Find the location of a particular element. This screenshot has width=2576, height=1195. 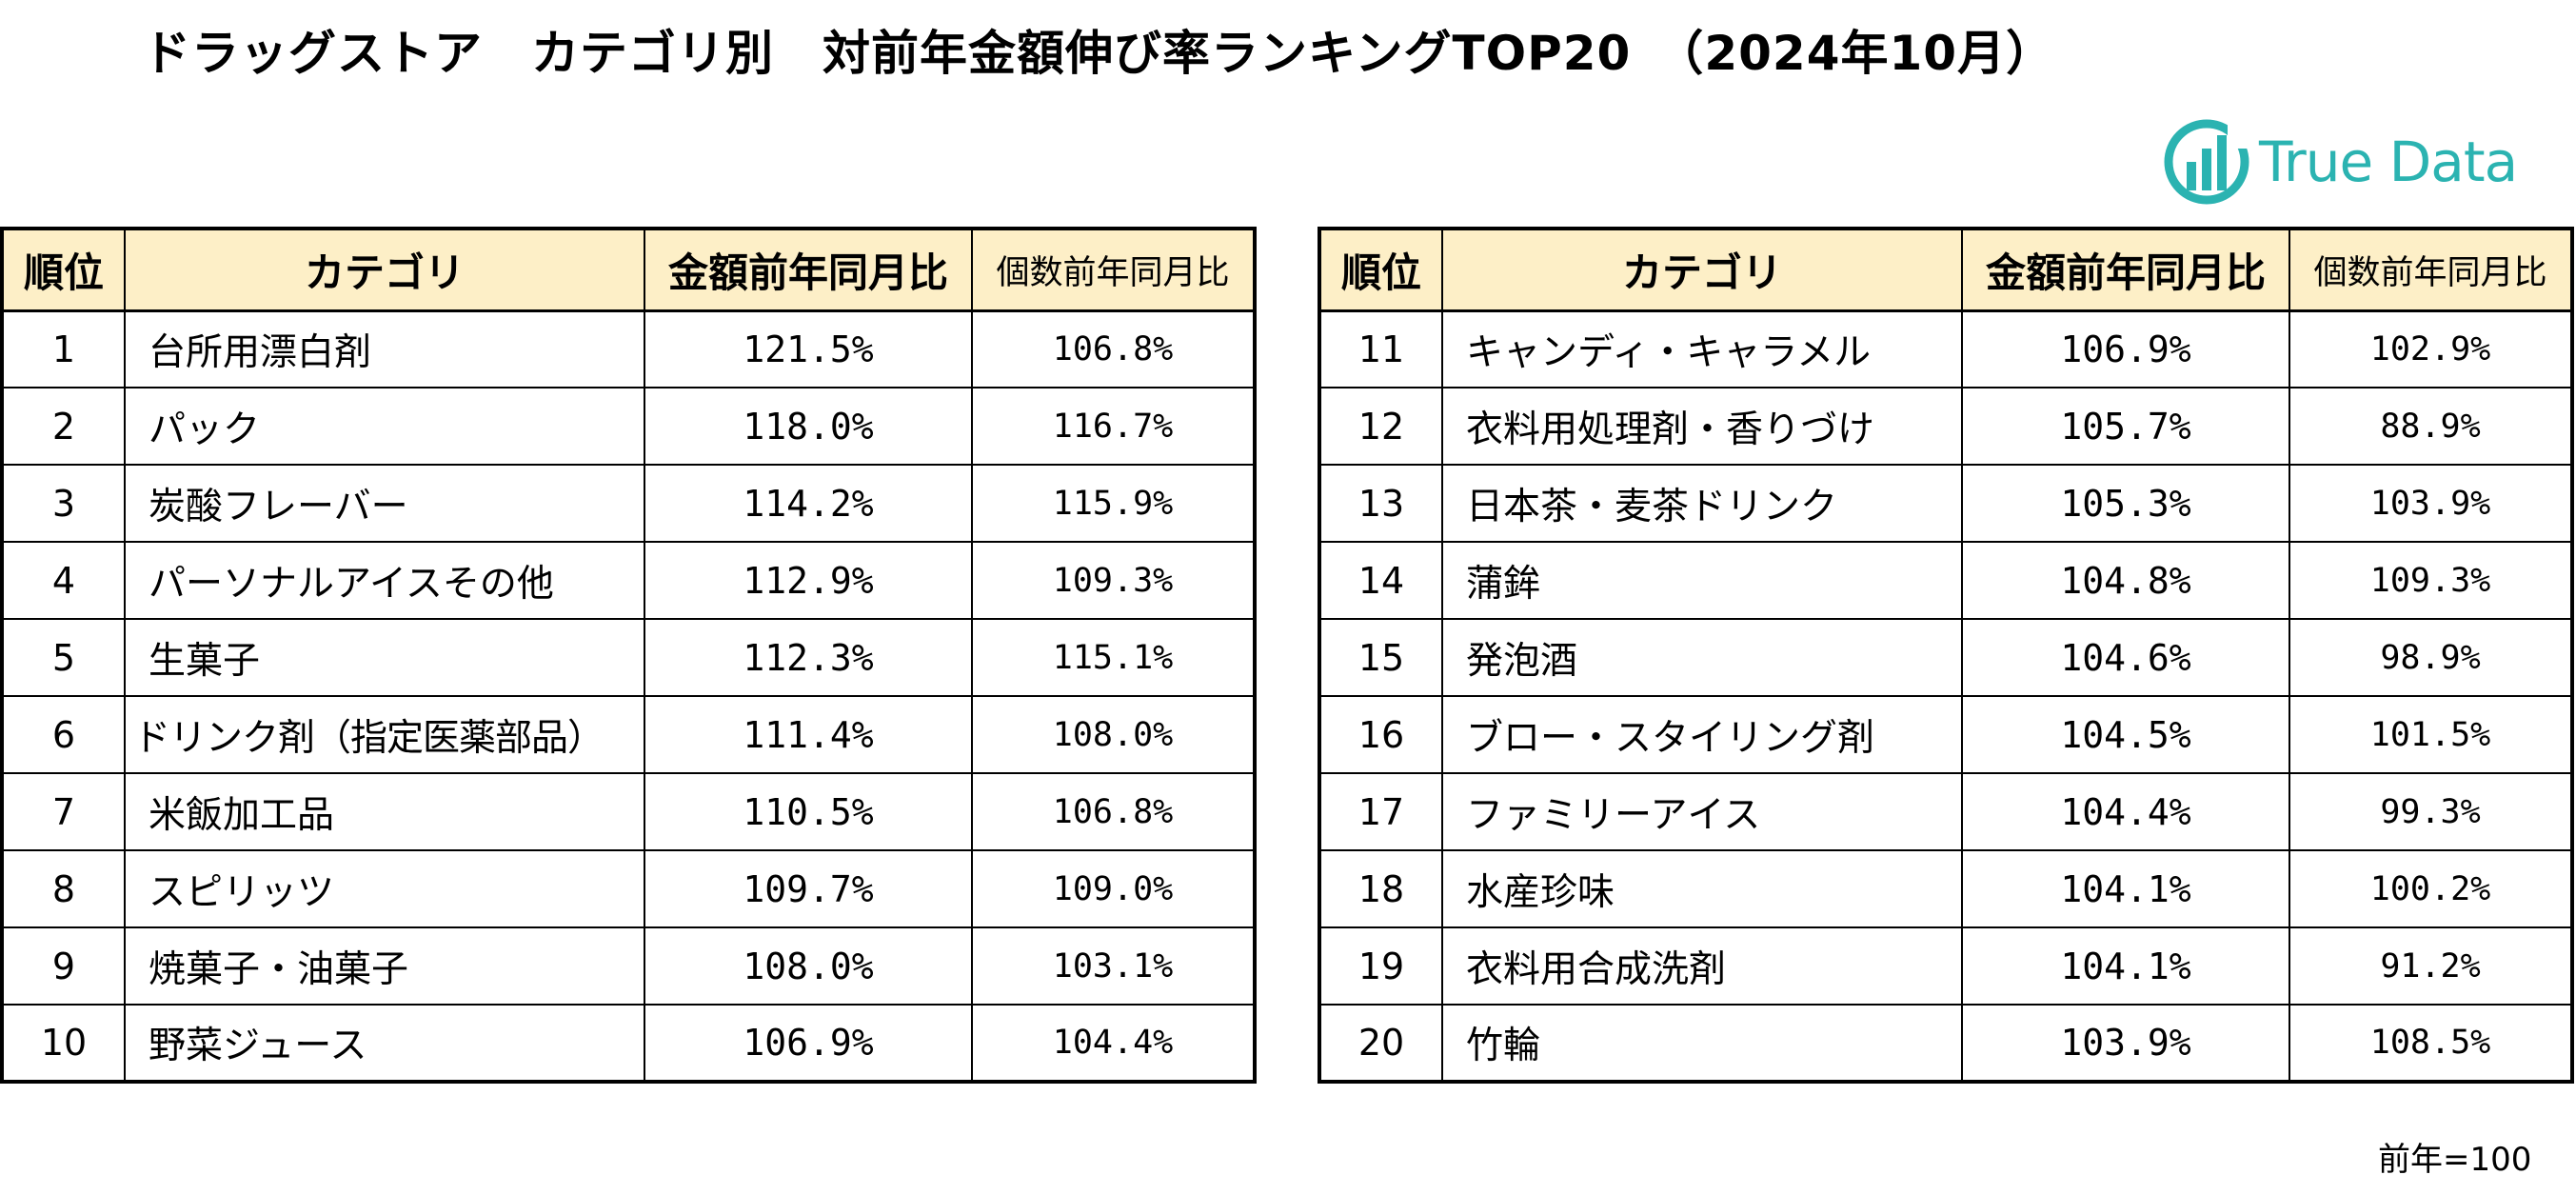

count-yoy-cell: 108.5% is located at coordinates (2431, 1043).